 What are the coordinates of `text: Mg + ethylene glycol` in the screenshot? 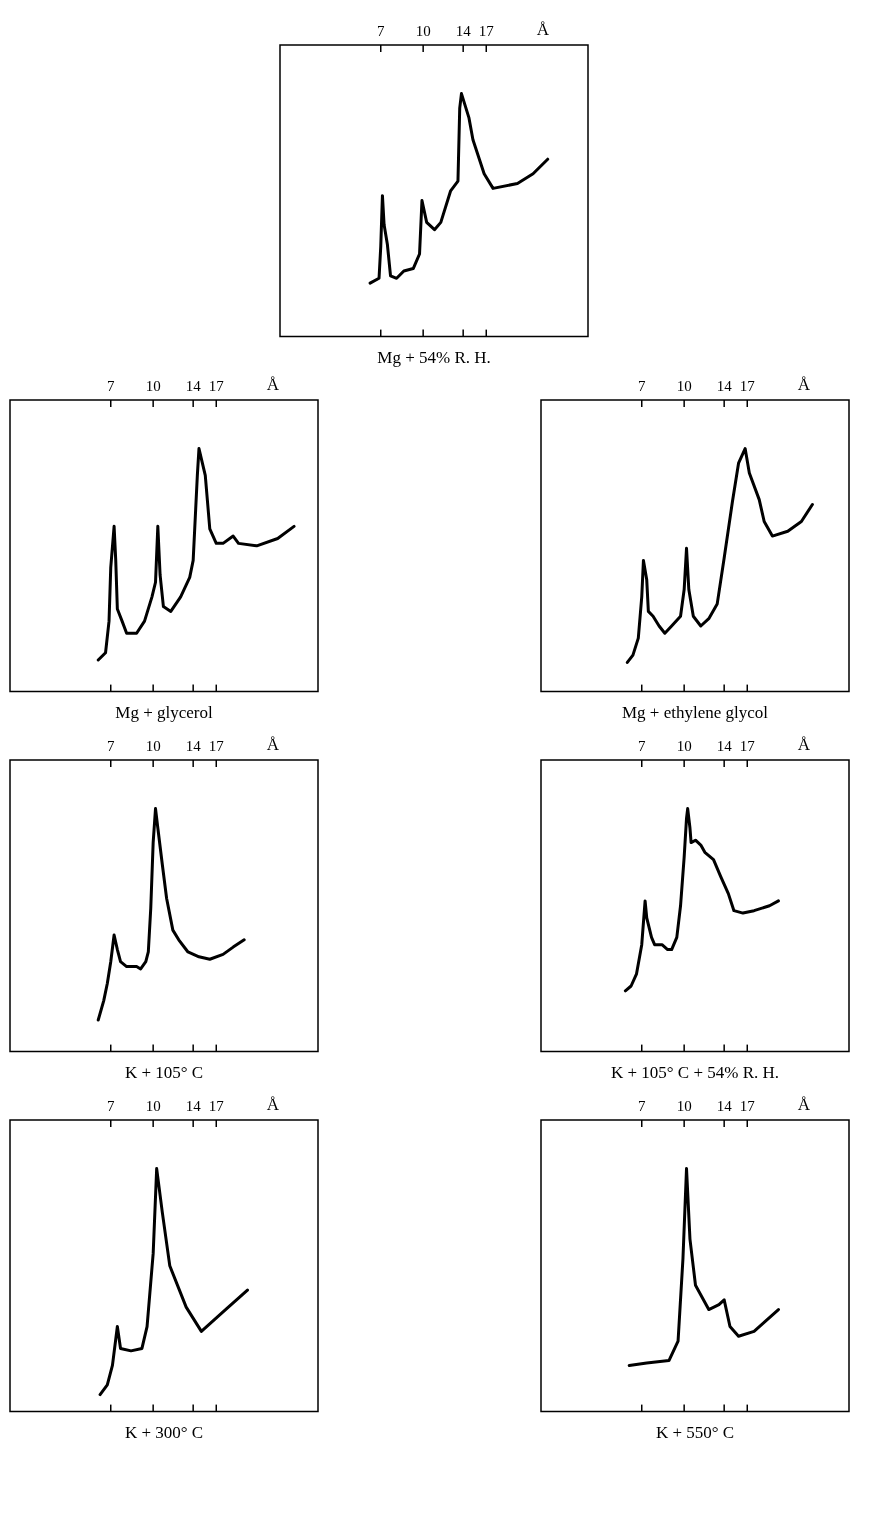 It's located at (695, 713).